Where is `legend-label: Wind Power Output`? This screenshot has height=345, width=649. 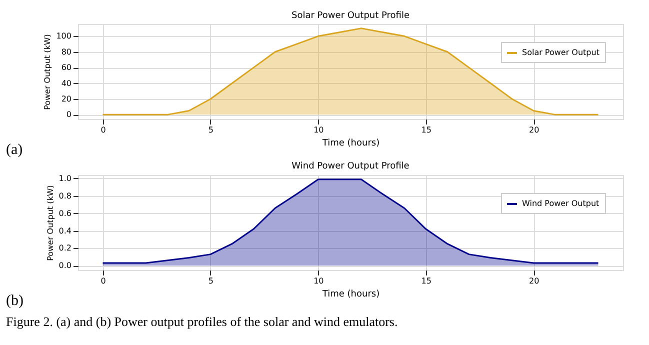 legend-label: Wind Power Output is located at coordinates (561, 203).